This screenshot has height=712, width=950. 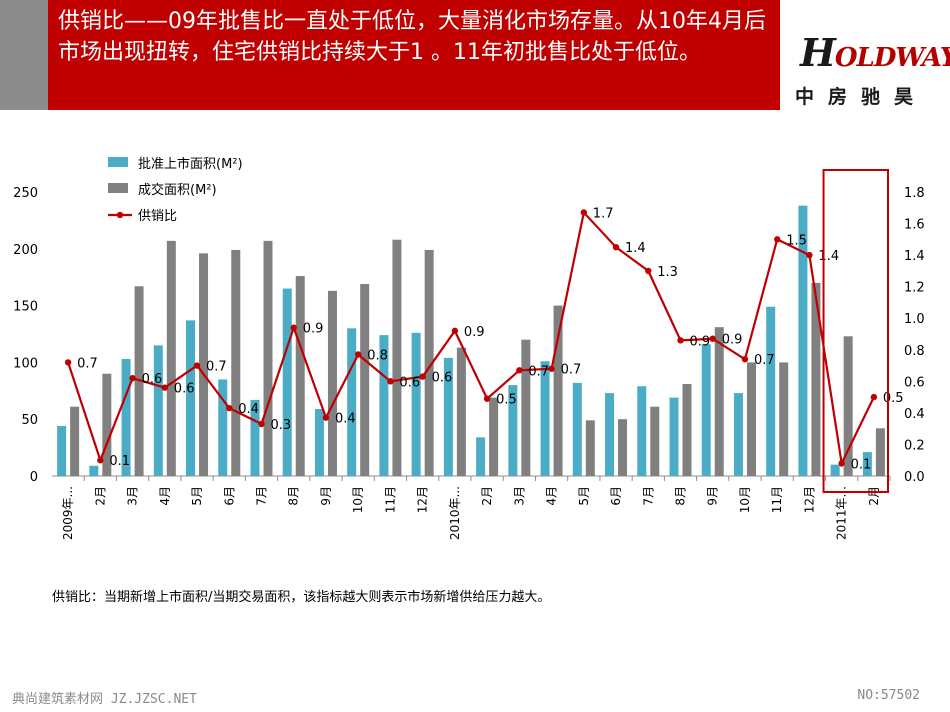 I want to click on x-tick-label: 3月, so click(x=133, y=496).